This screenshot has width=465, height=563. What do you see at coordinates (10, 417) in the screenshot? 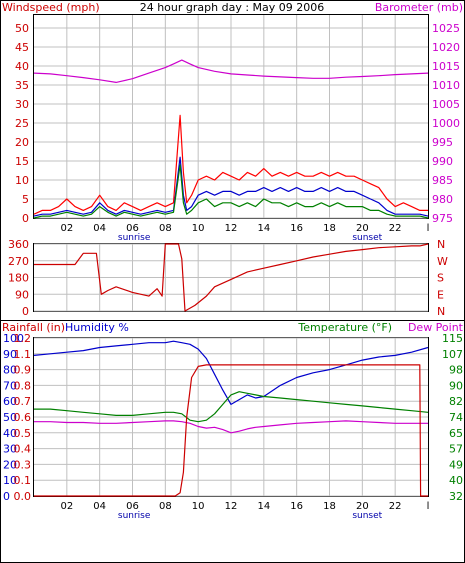
I see `humidity-tick-label: 50` at bounding box center [10, 417].